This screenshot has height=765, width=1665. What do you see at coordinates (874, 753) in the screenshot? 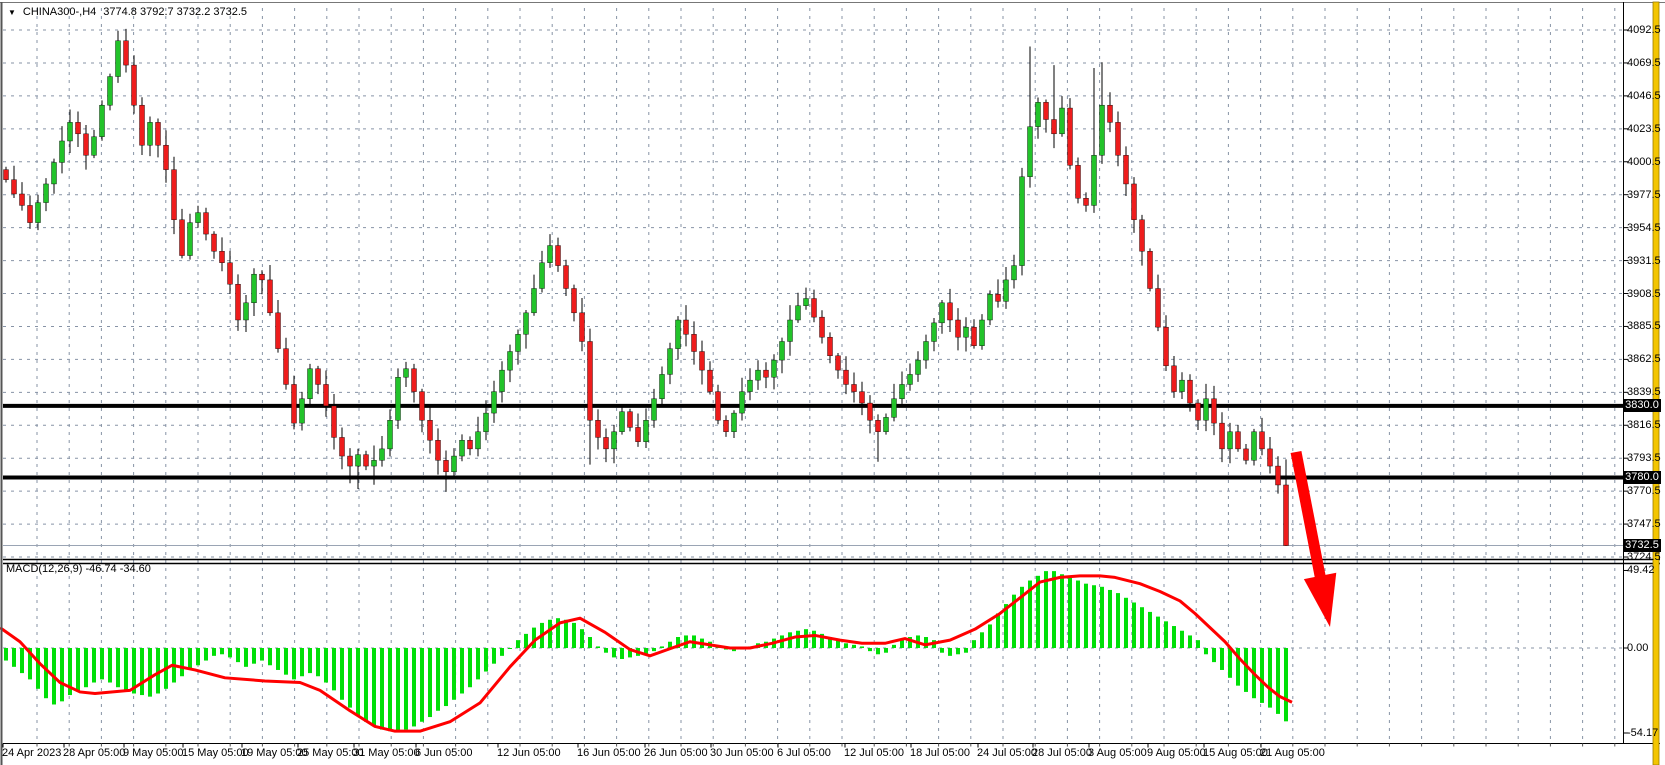
I see `time-axis-label: 12 Jul 05:00` at bounding box center [874, 753].